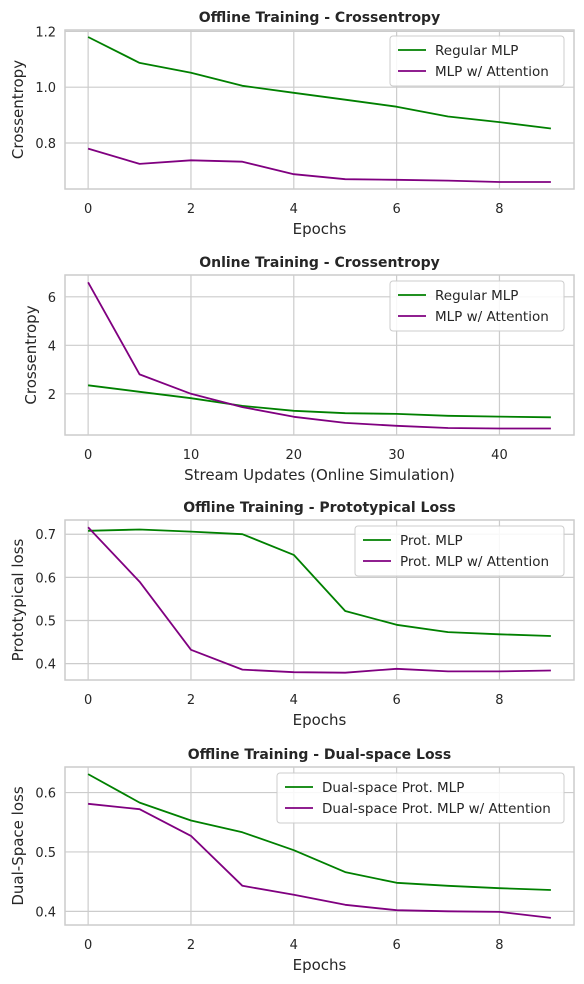  What do you see at coordinates (436, 809) in the screenshot?
I see `legend-label: Dual-space Prot. MLP w/ Attention` at bounding box center [436, 809].